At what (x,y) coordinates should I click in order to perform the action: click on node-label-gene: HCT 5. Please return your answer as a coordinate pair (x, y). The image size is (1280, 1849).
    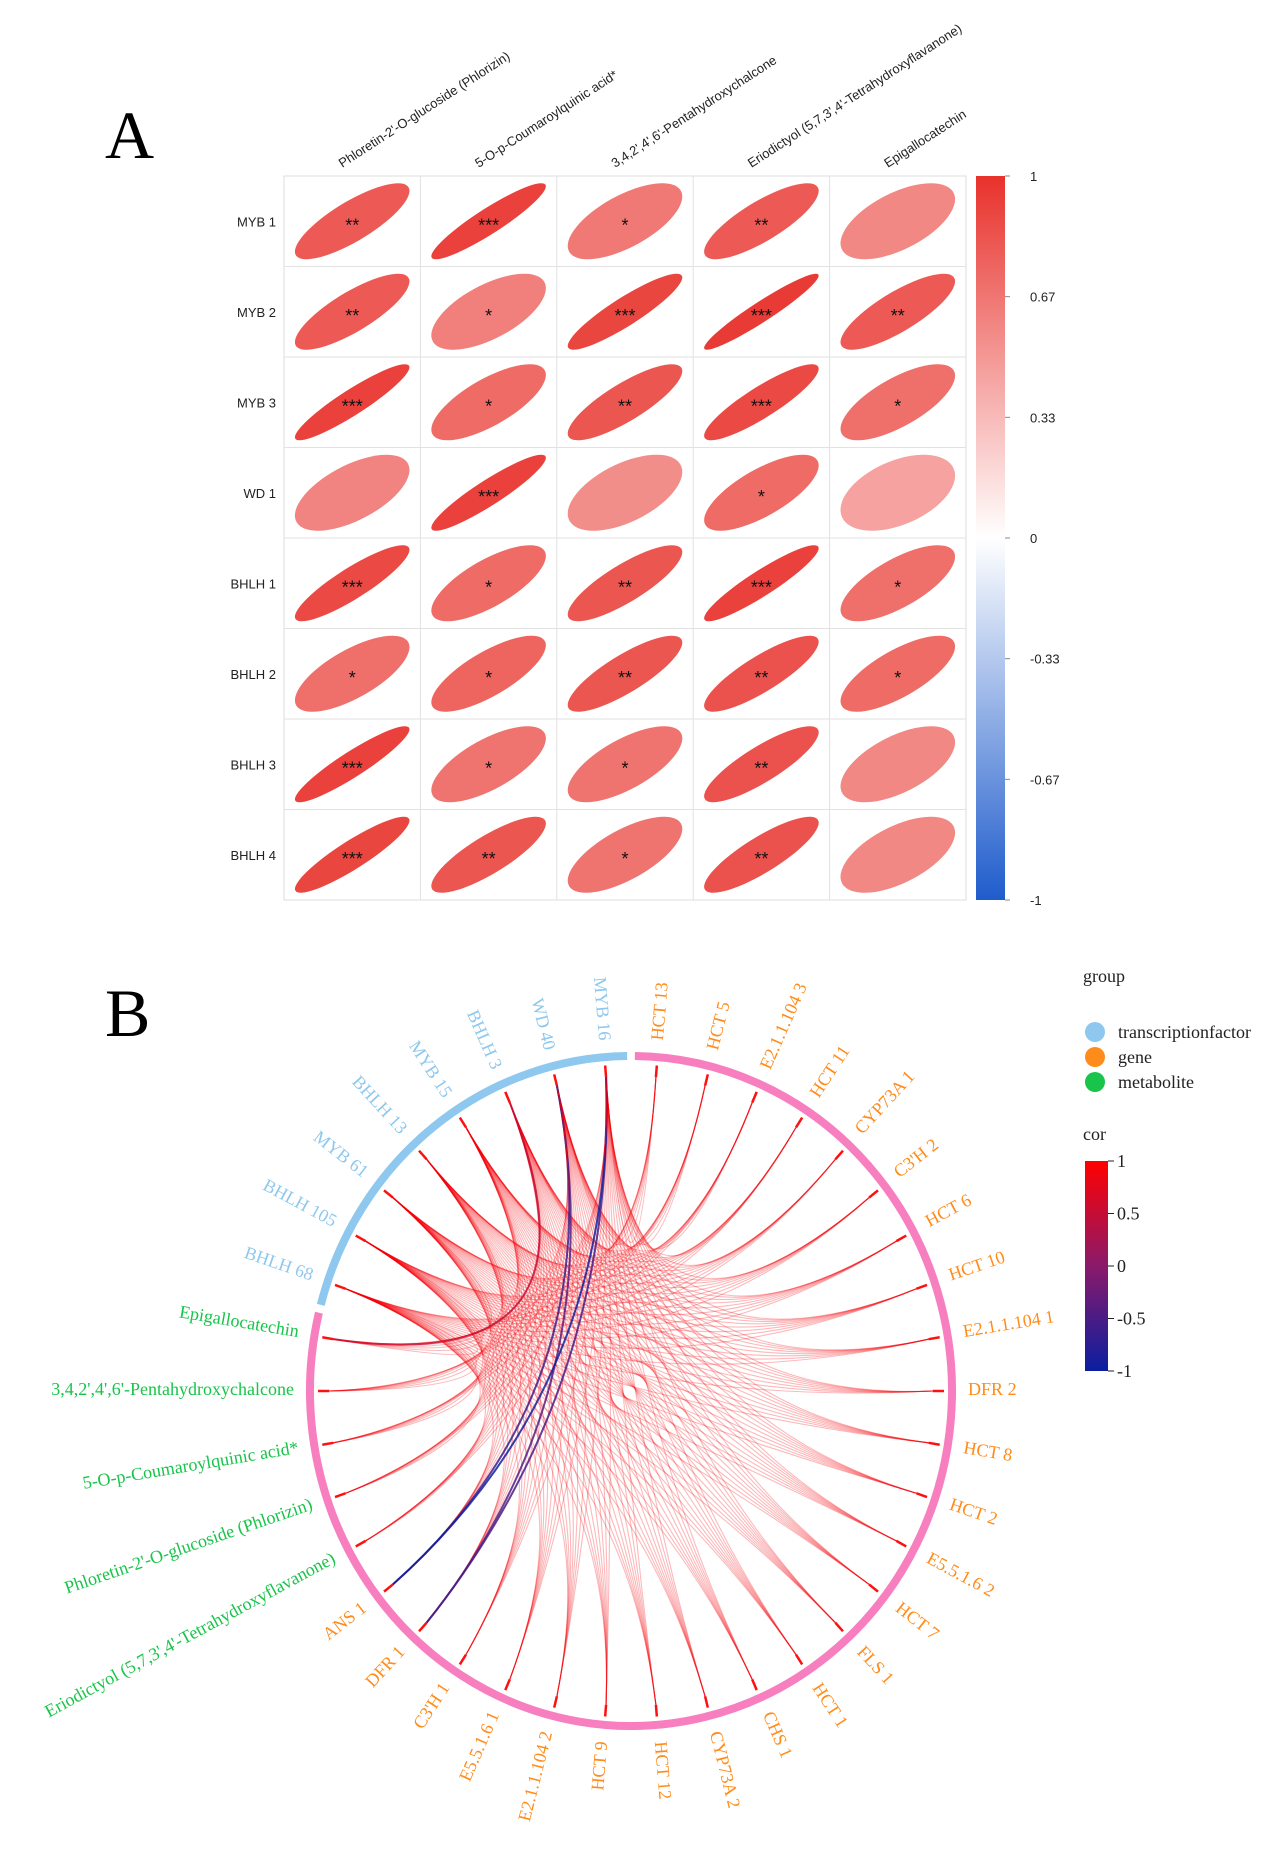
    Looking at the image, I should click on (717, 1025).